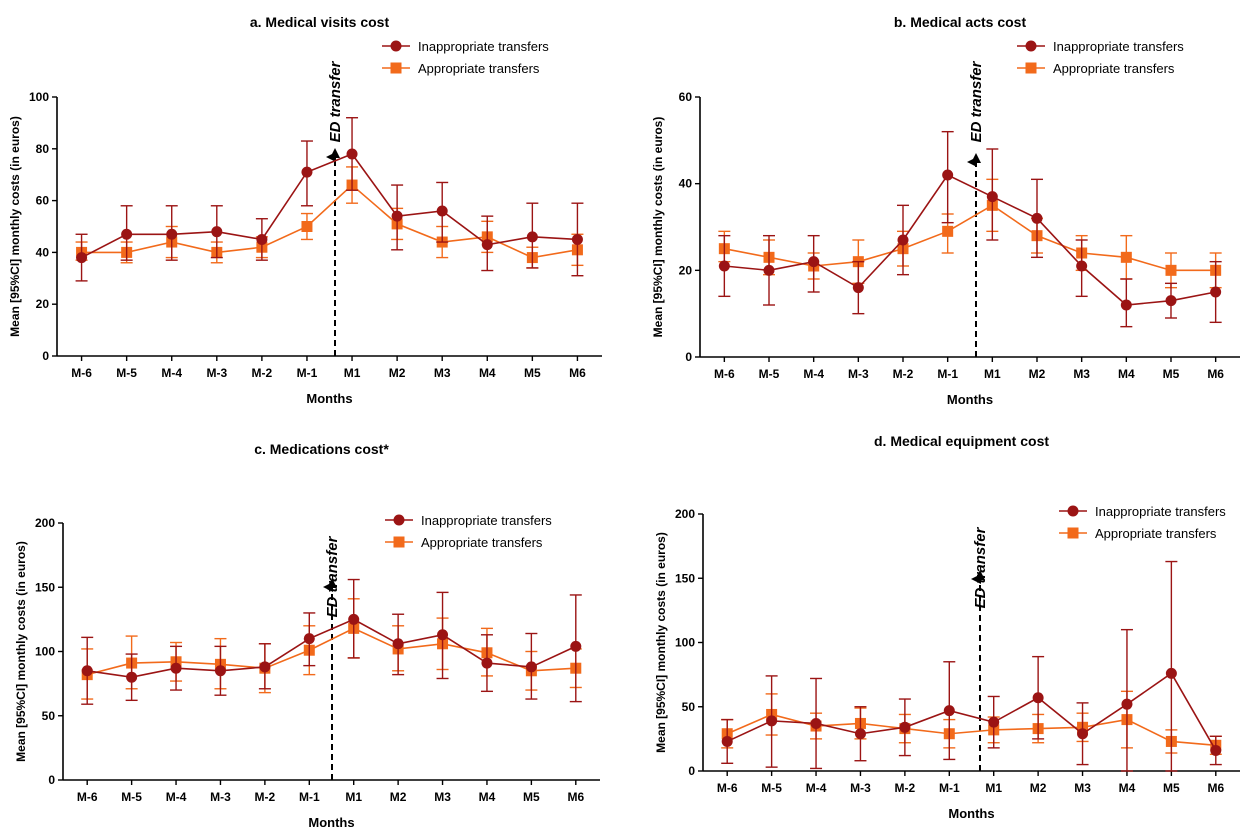  What do you see at coordinates (961, 441) in the screenshot?
I see `chart-title: d. Medical equipment cost` at bounding box center [961, 441].